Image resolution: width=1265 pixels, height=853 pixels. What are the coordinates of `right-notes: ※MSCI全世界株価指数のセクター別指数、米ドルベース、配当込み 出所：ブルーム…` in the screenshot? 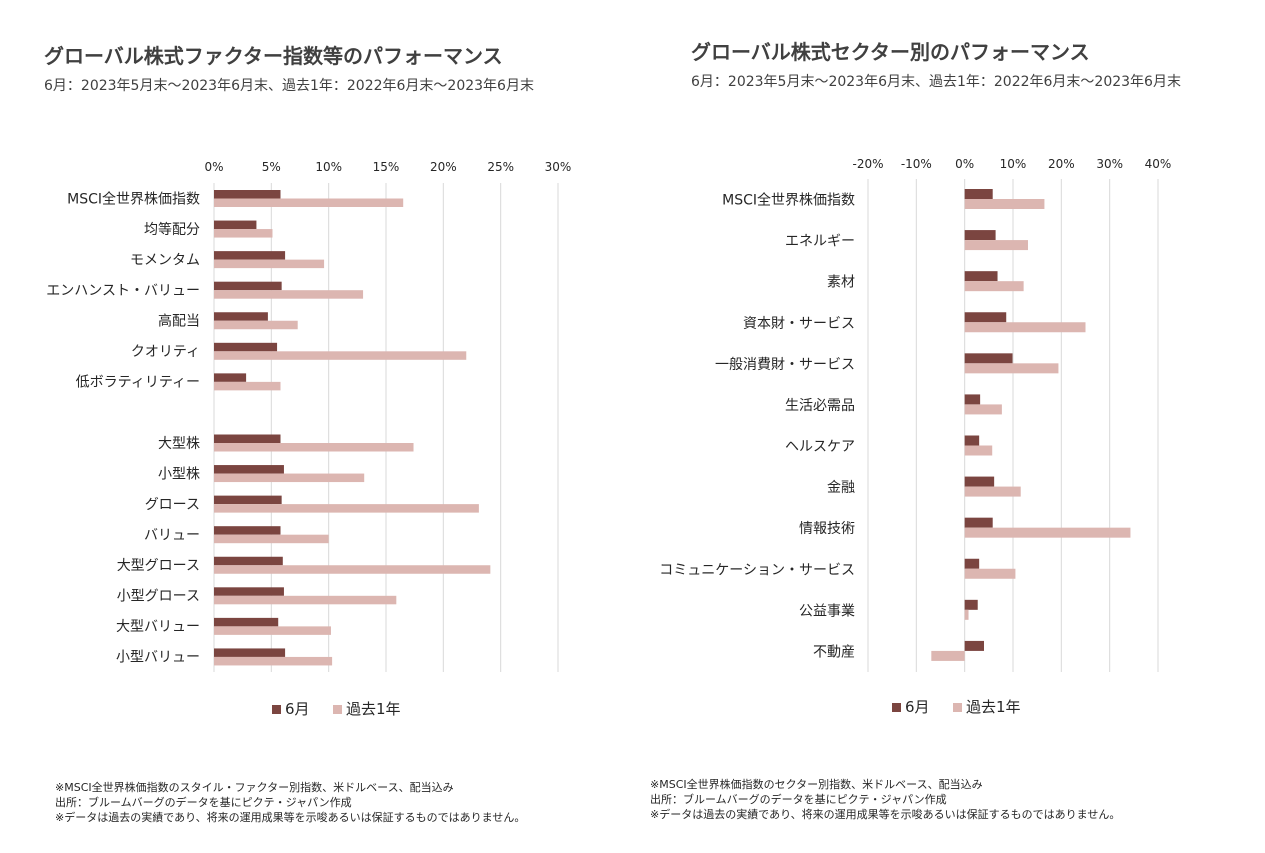 It's located at (885, 799).